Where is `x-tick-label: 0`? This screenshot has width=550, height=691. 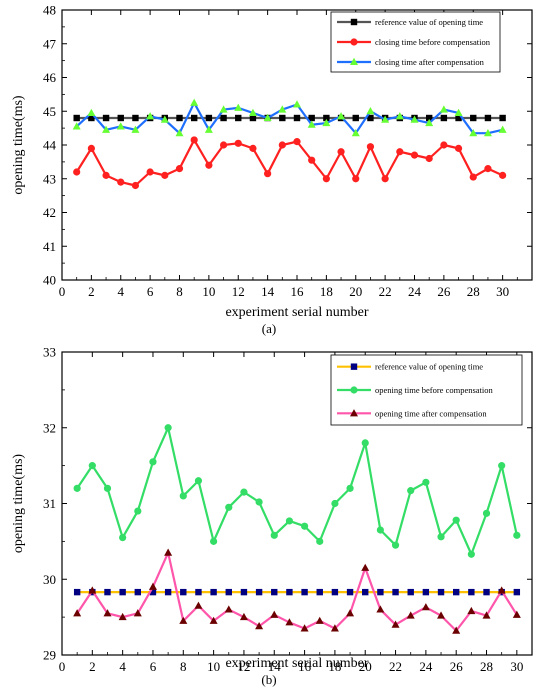 x-tick-label: 0 is located at coordinates (62, 291).